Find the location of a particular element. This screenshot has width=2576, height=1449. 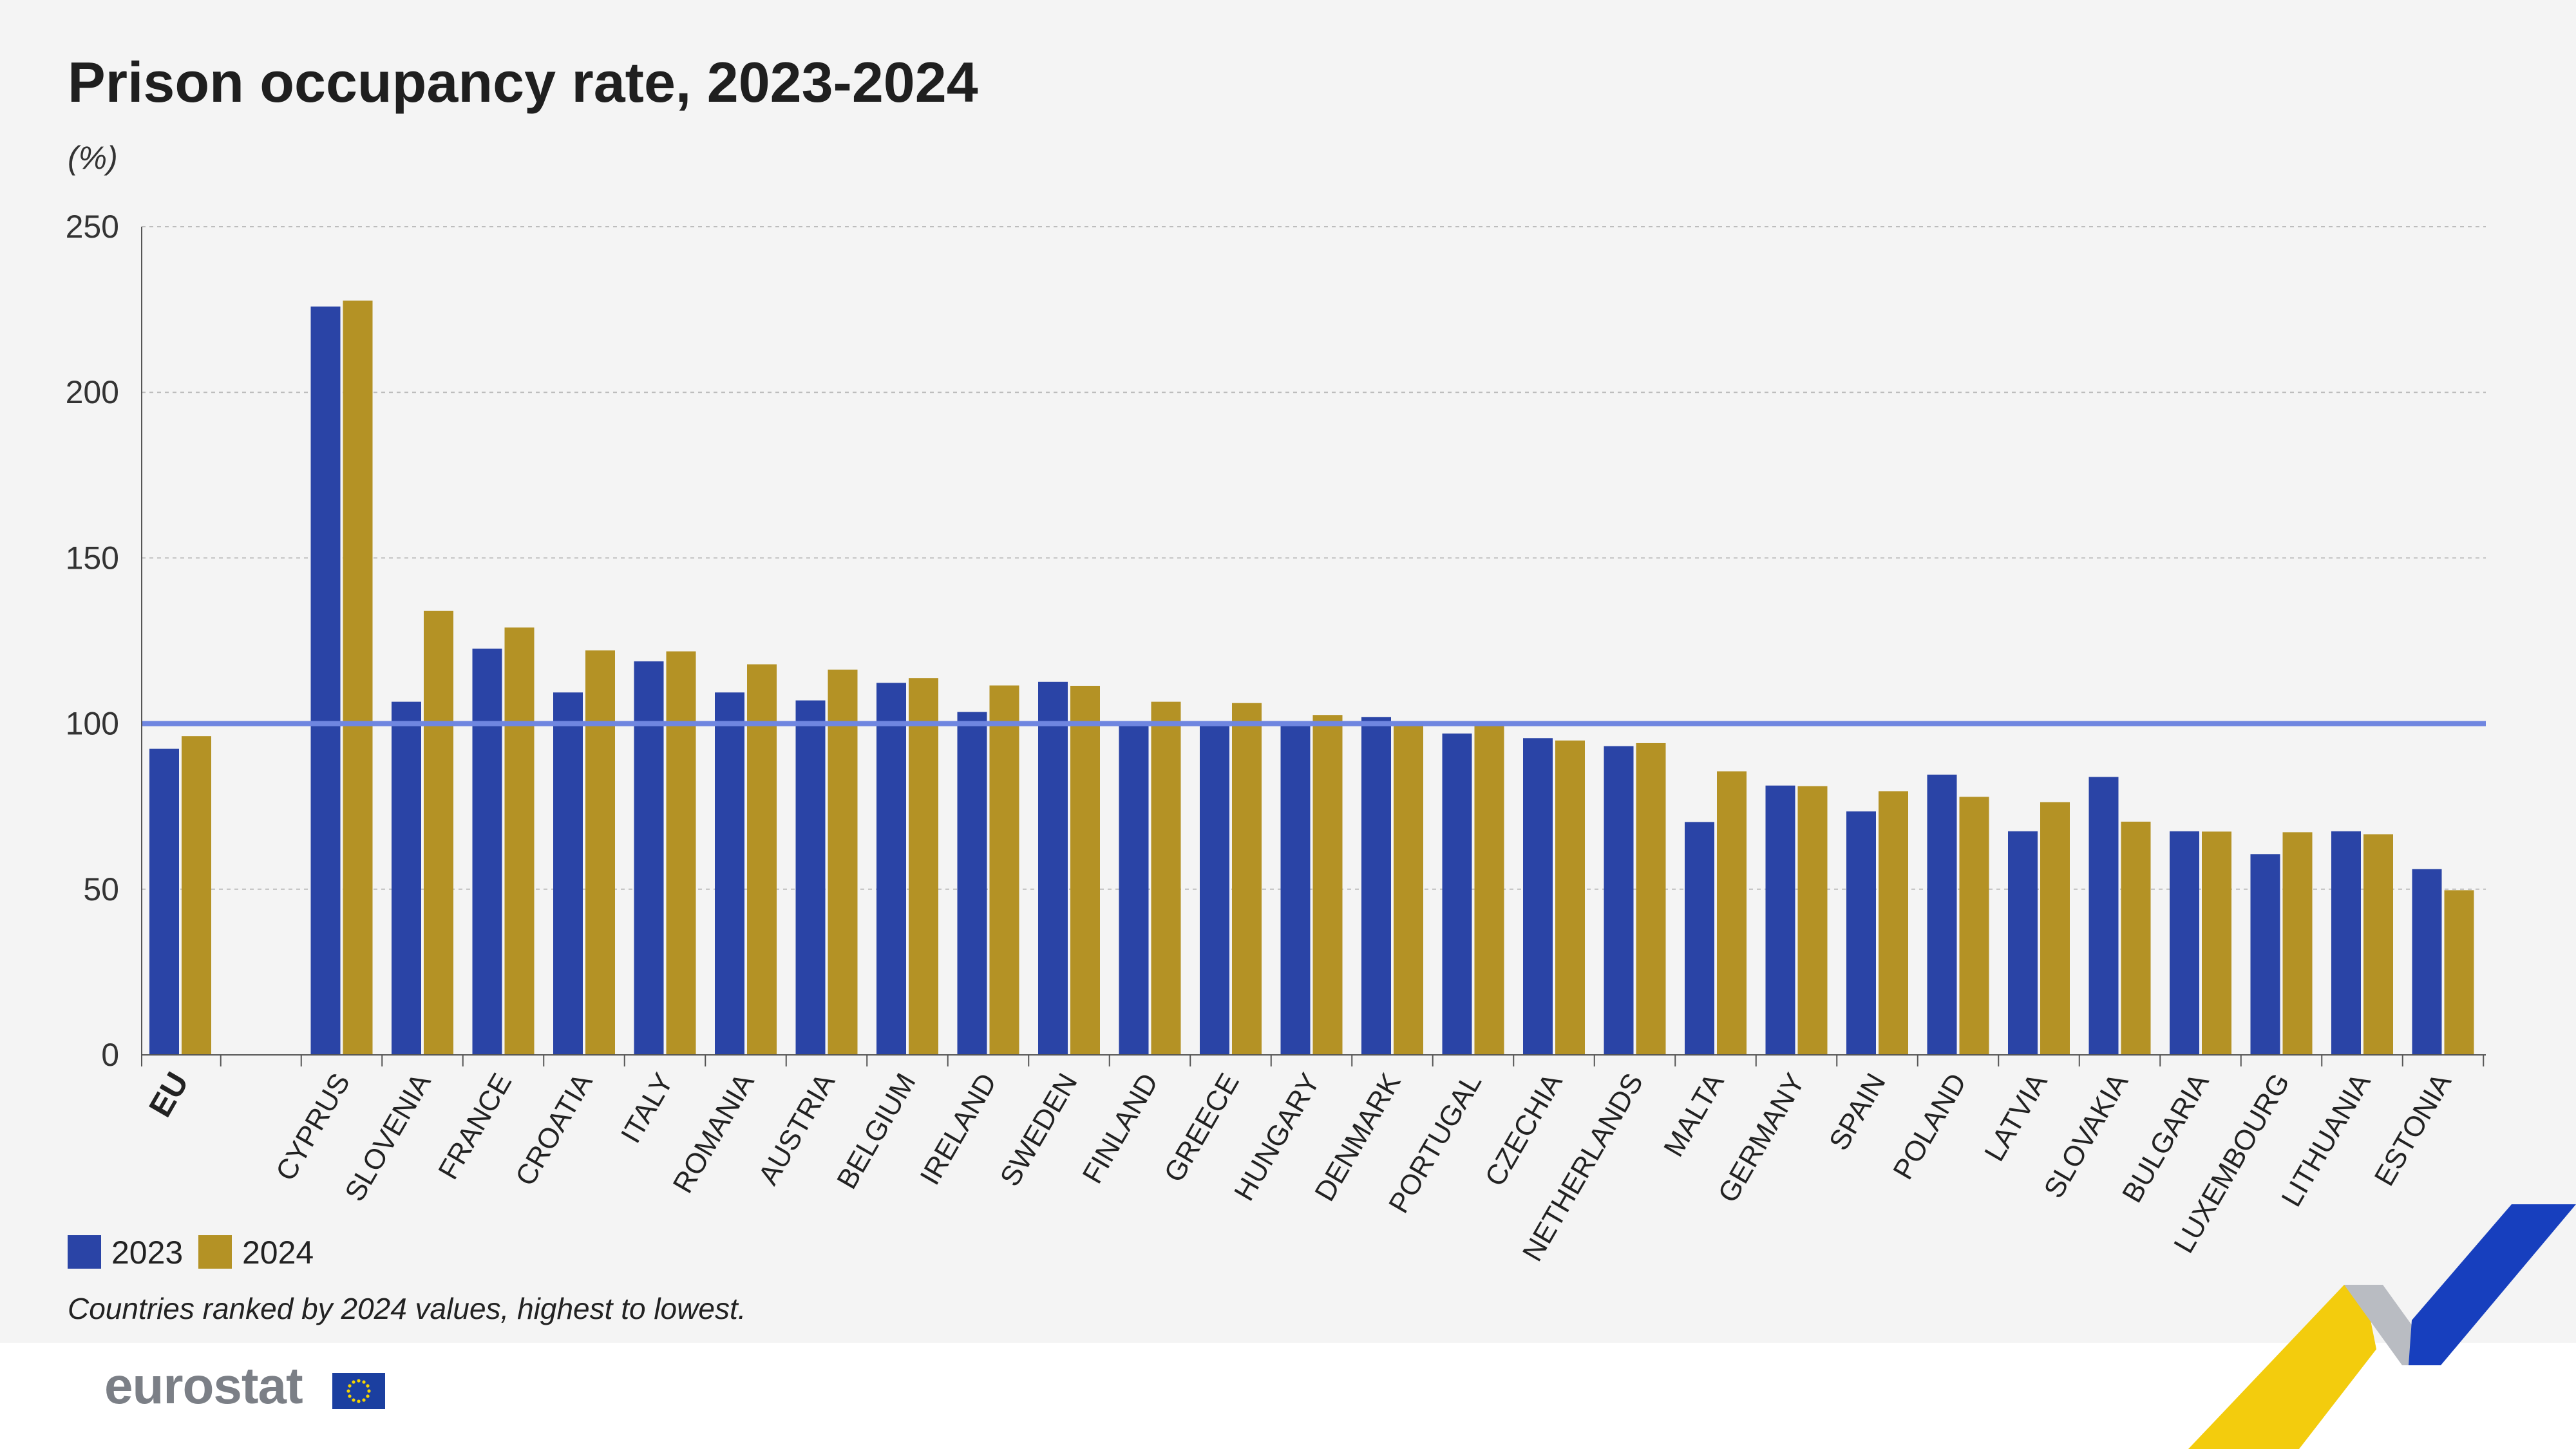

bar-2023-netherlands is located at coordinates (1619, 901).